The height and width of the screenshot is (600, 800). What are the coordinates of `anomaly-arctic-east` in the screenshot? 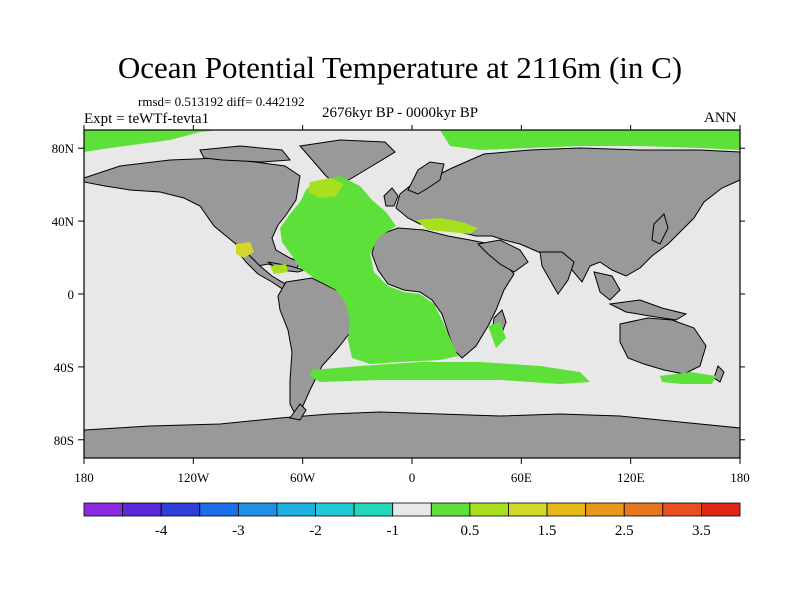 It's located at (590, 140).